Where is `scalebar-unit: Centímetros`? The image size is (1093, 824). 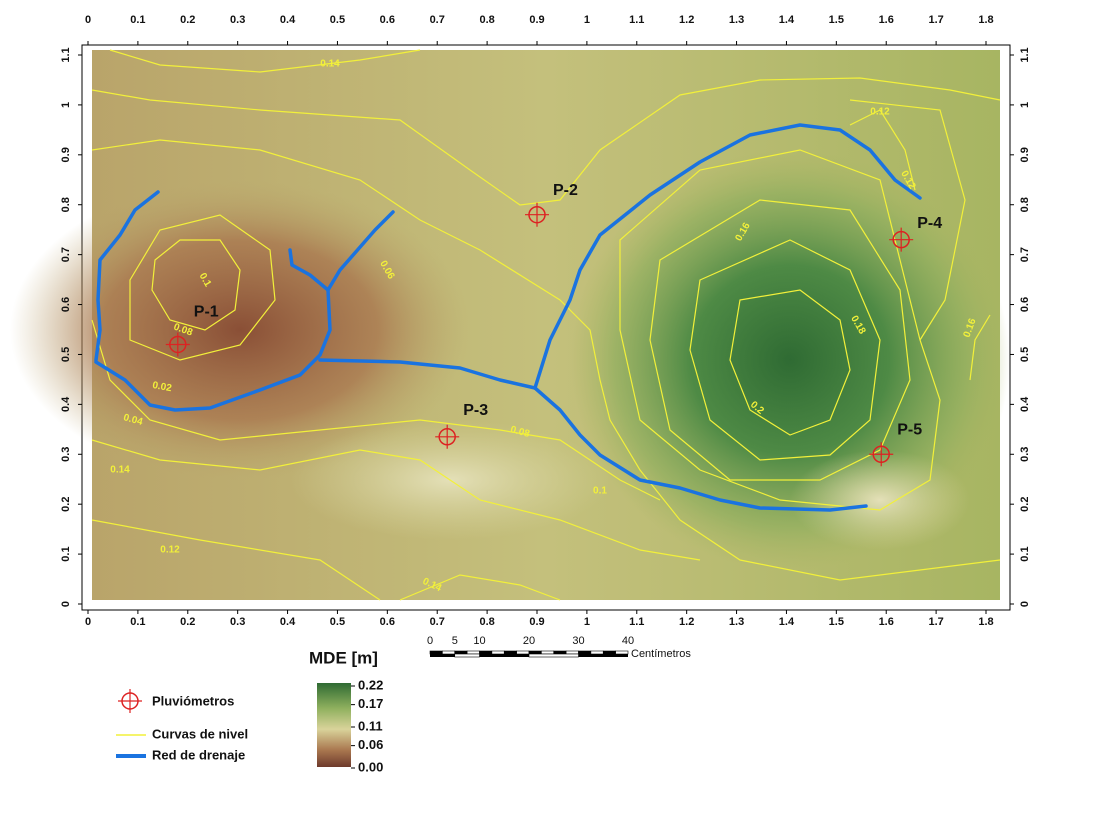 scalebar-unit: Centímetros is located at coordinates (661, 654).